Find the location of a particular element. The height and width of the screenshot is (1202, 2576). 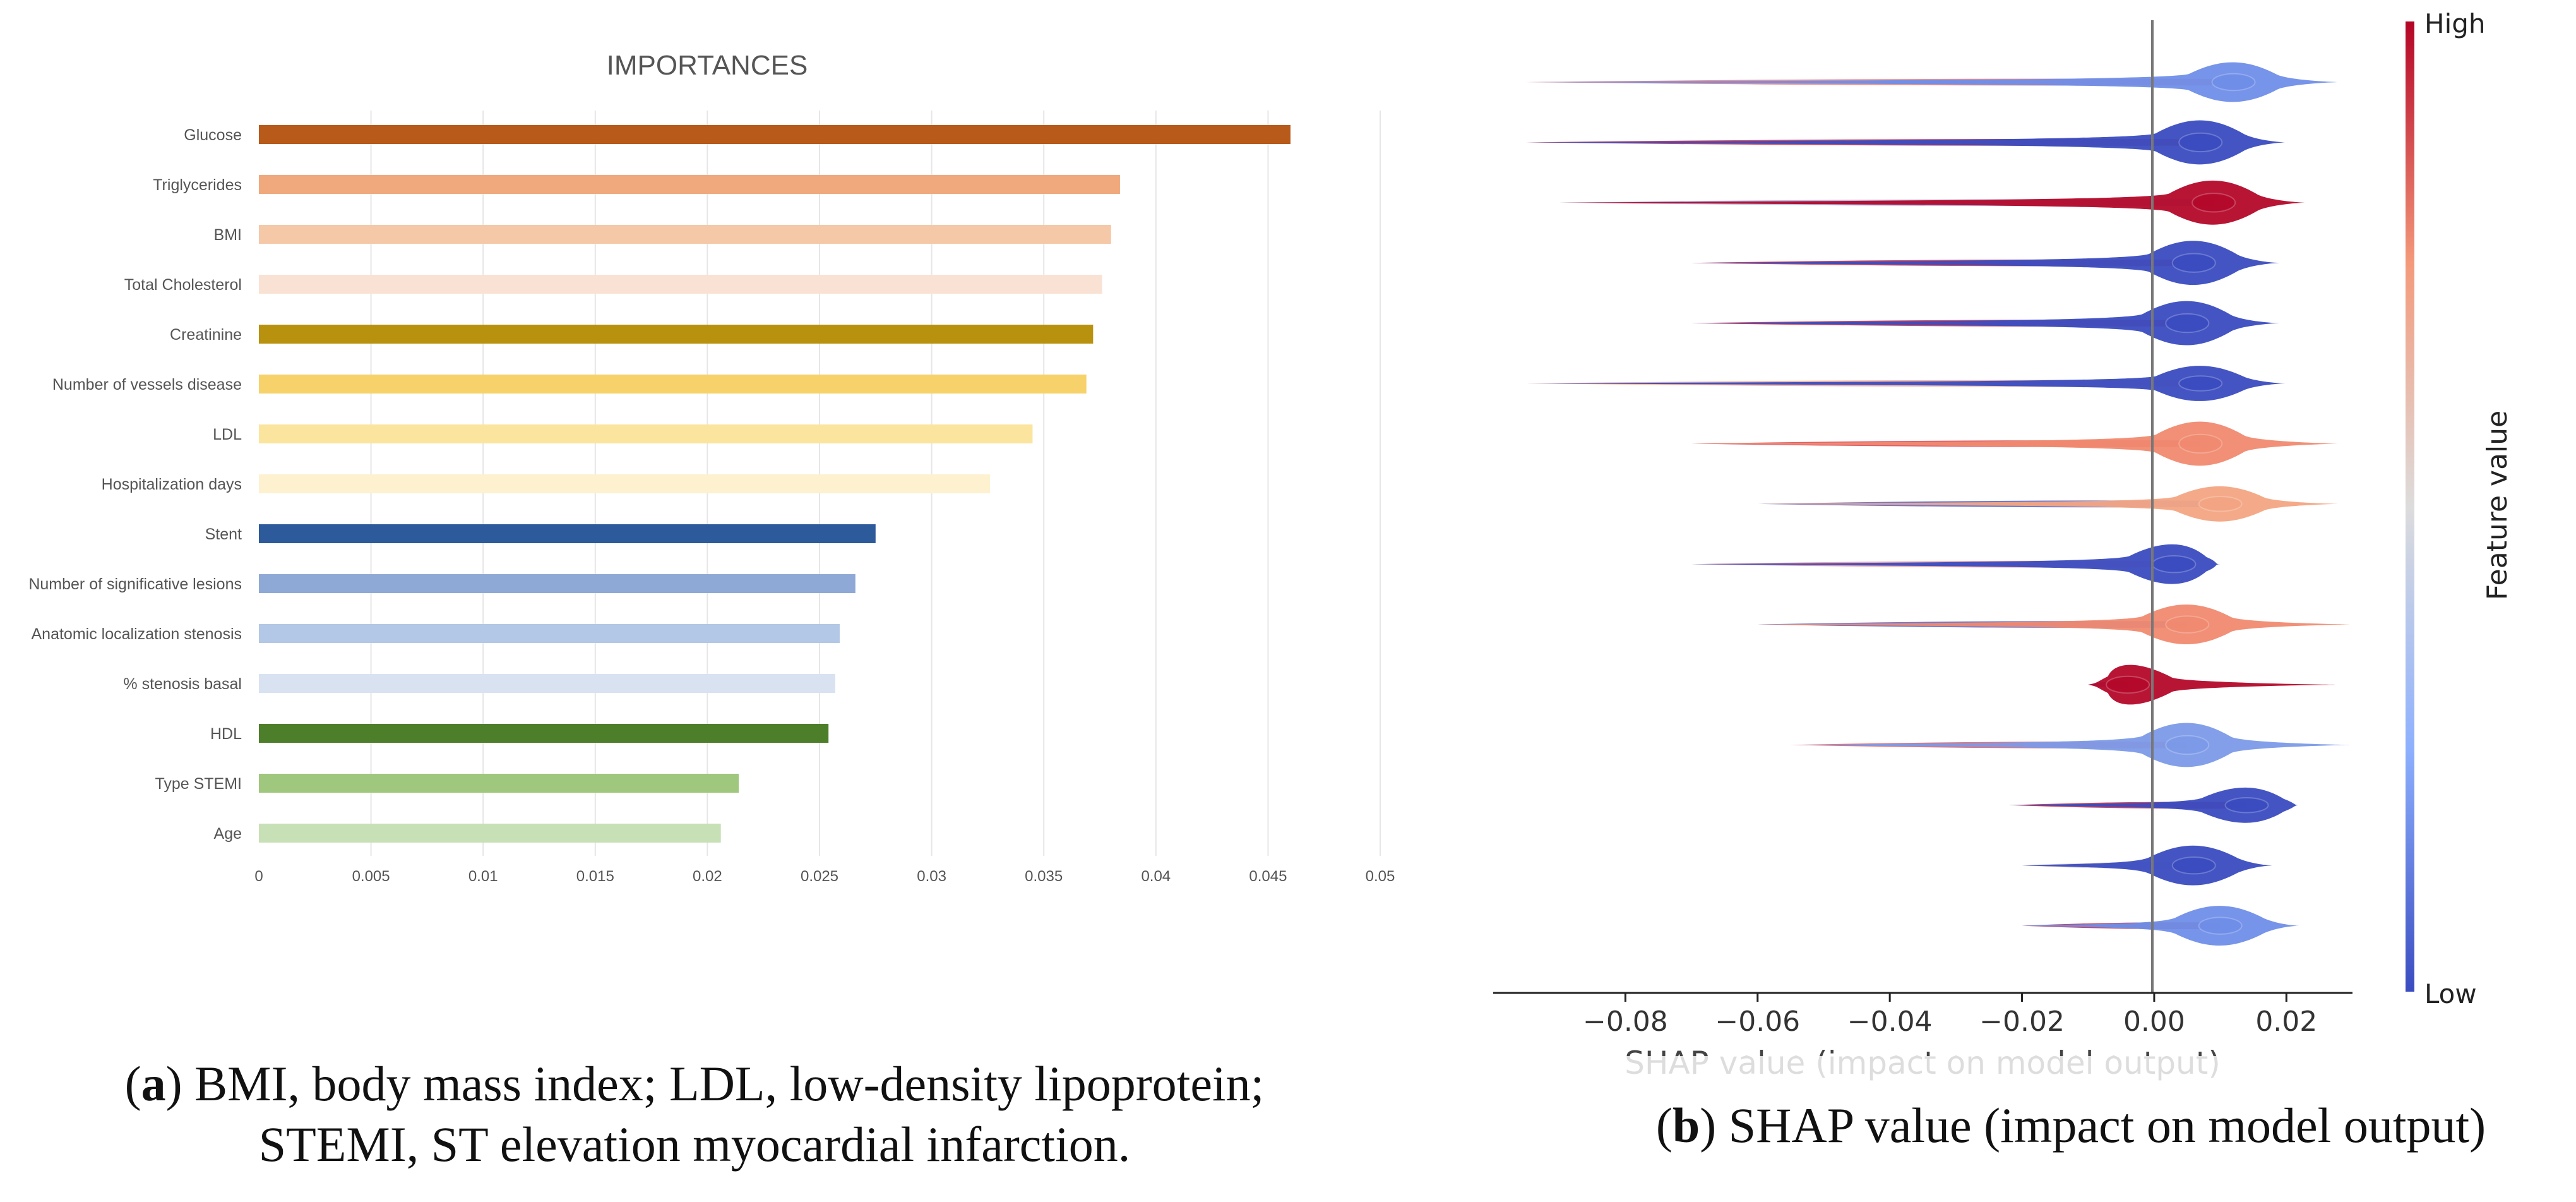

bar-total-cholesterol is located at coordinates (680, 284).